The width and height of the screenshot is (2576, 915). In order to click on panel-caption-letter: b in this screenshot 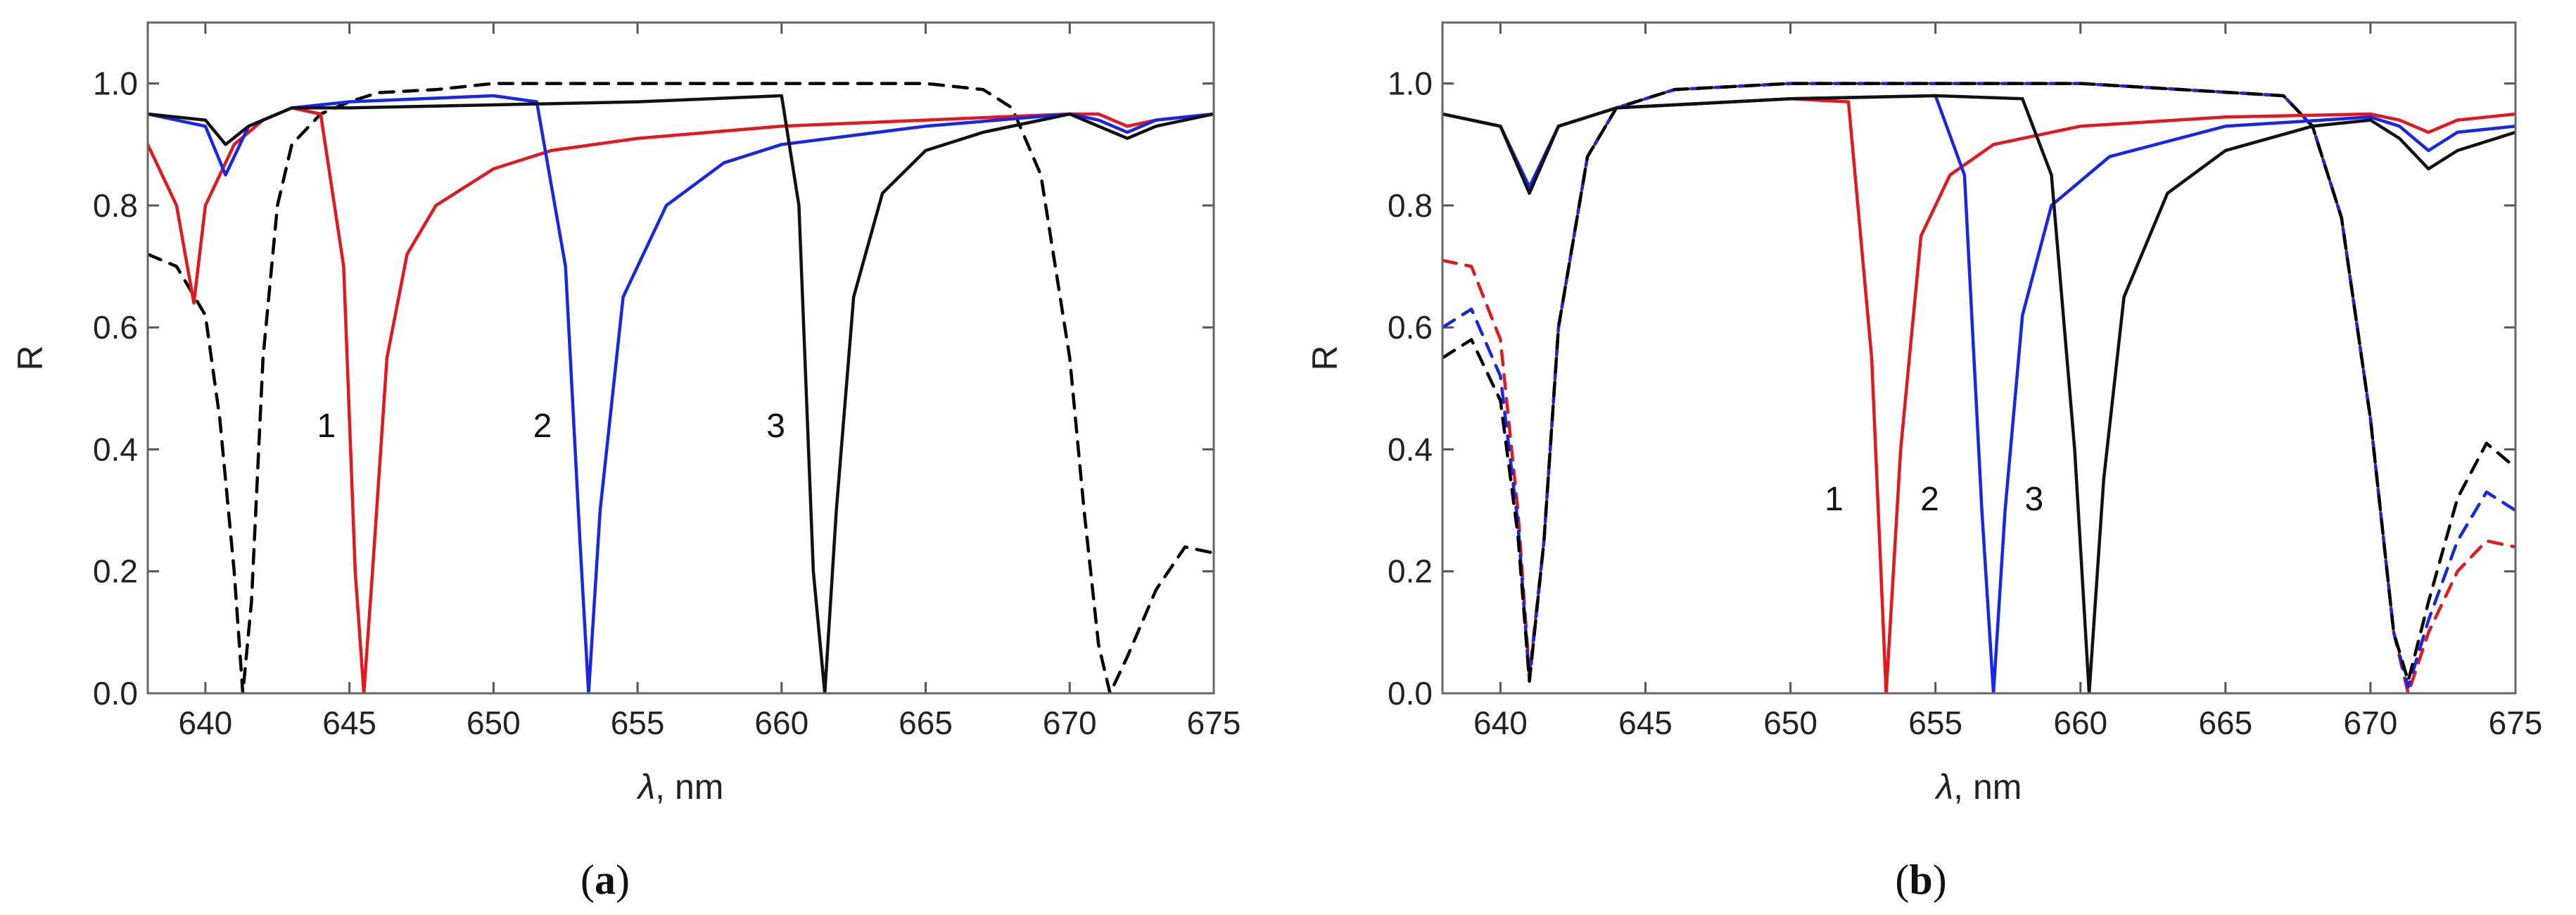, I will do `click(1920, 880)`.